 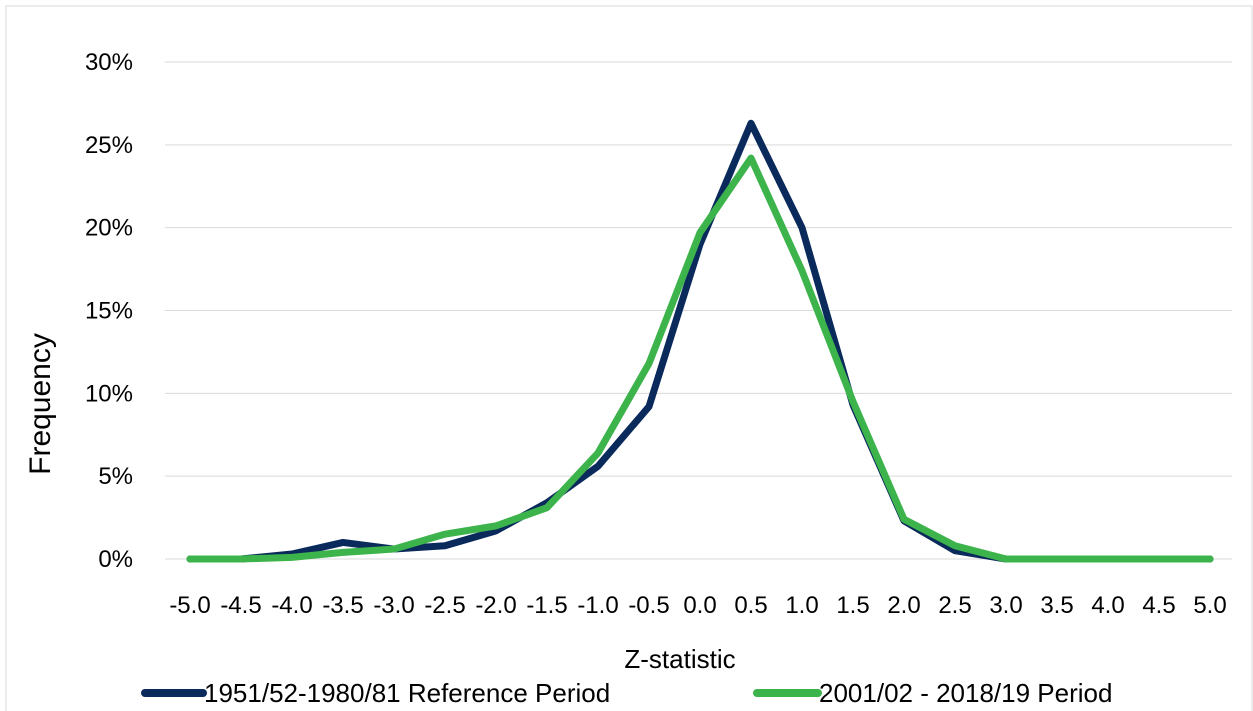 I want to click on y-tick-label: 20%, so click(x=109, y=228).